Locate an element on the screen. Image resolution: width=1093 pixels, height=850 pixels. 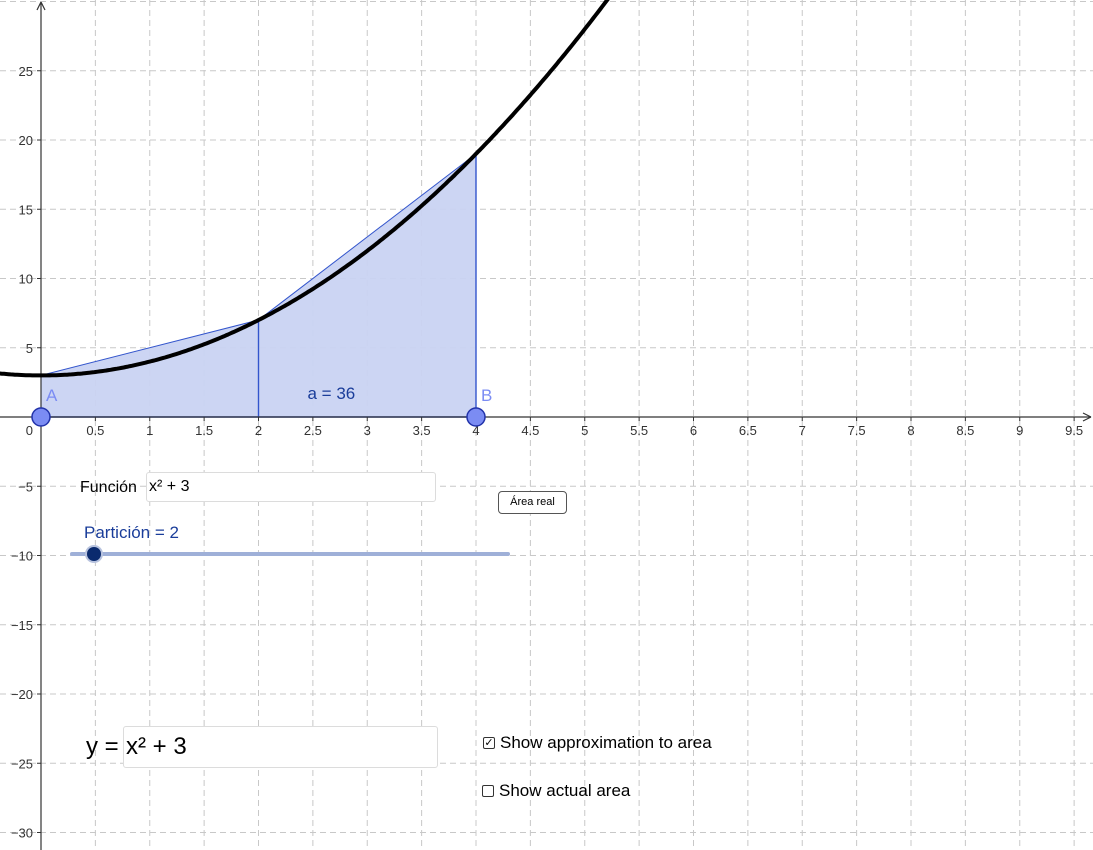
x-tick-label: 5.5 is located at coordinates (639, 430).